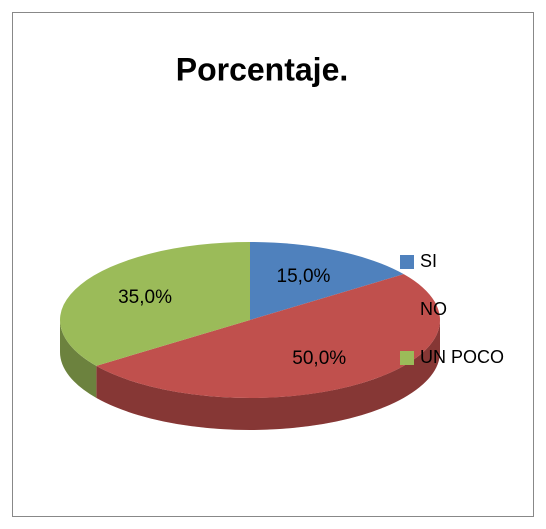 The width and height of the screenshot is (546, 529). What do you see at coordinates (462, 357) in the screenshot?
I see `legend-label: UN POCO` at bounding box center [462, 357].